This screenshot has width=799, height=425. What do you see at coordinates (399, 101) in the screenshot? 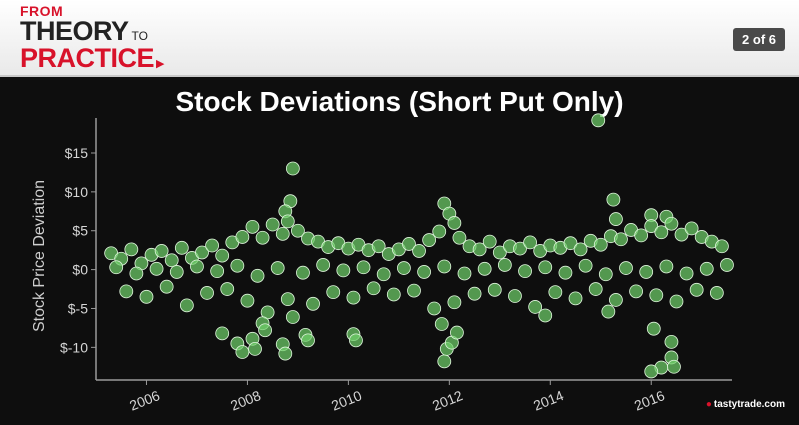
I see `chart-title: Stock Deviations (Short Put Only)` at bounding box center [399, 101].